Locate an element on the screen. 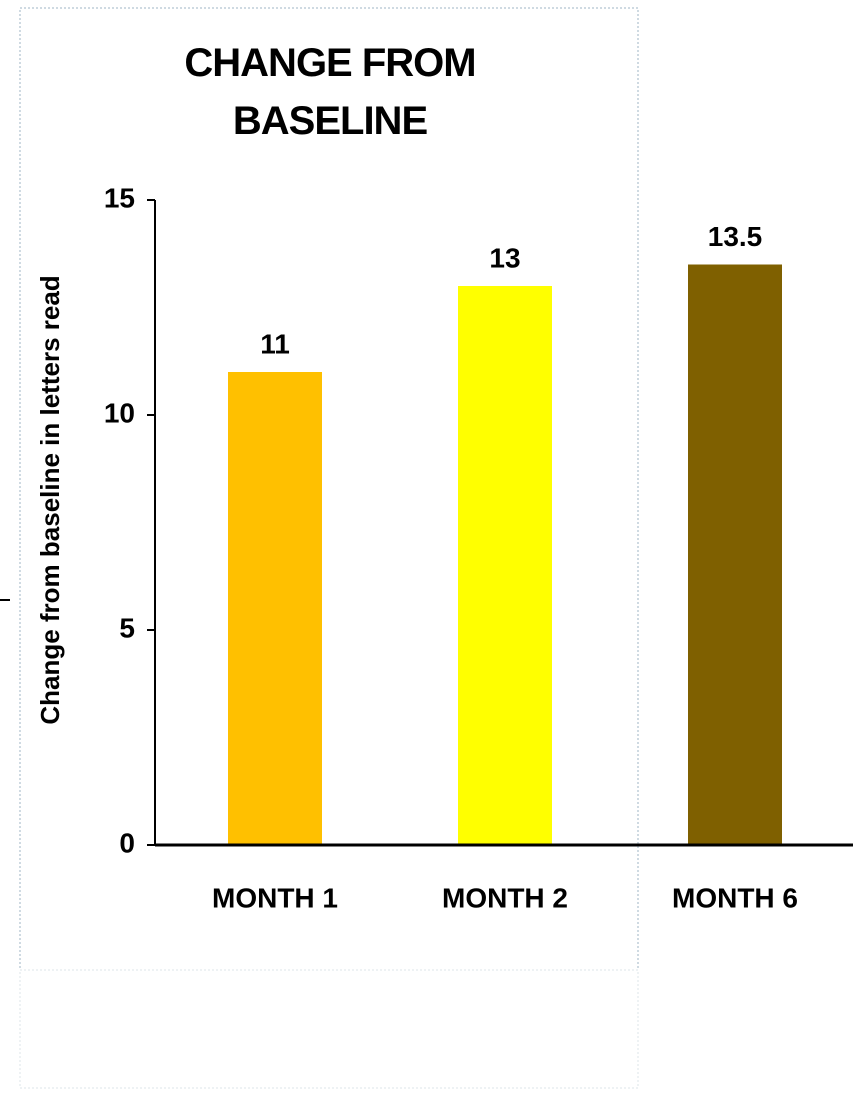 This screenshot has width=853, height=1093. x-tick-label: MONTH 2 is located at coordinates (505, 897).